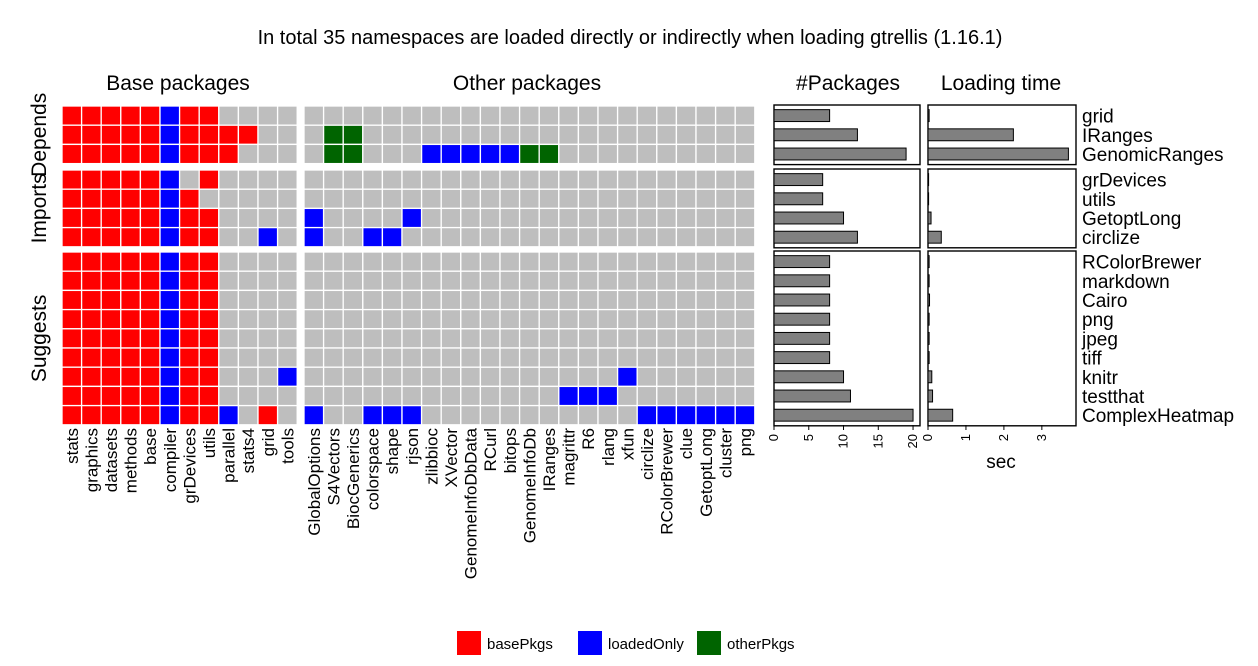 Image resolution: width=1258 pixels, height=666 pixels. Describe the element at coordinates (912, 441) in the screenshot. I see `packages-tick-label-20: 20` at that location.